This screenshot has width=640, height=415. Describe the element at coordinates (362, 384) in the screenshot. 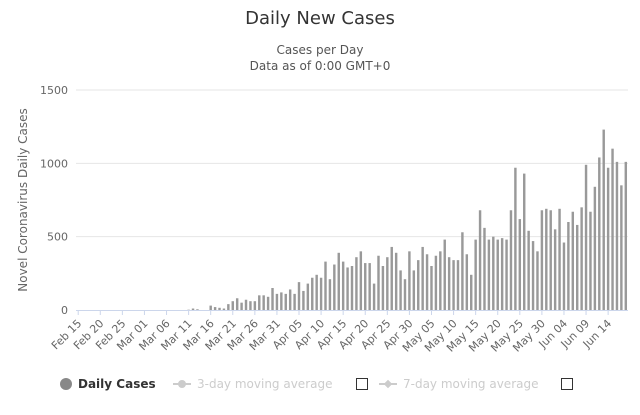

I see `checkbox-3day-average` at that location.